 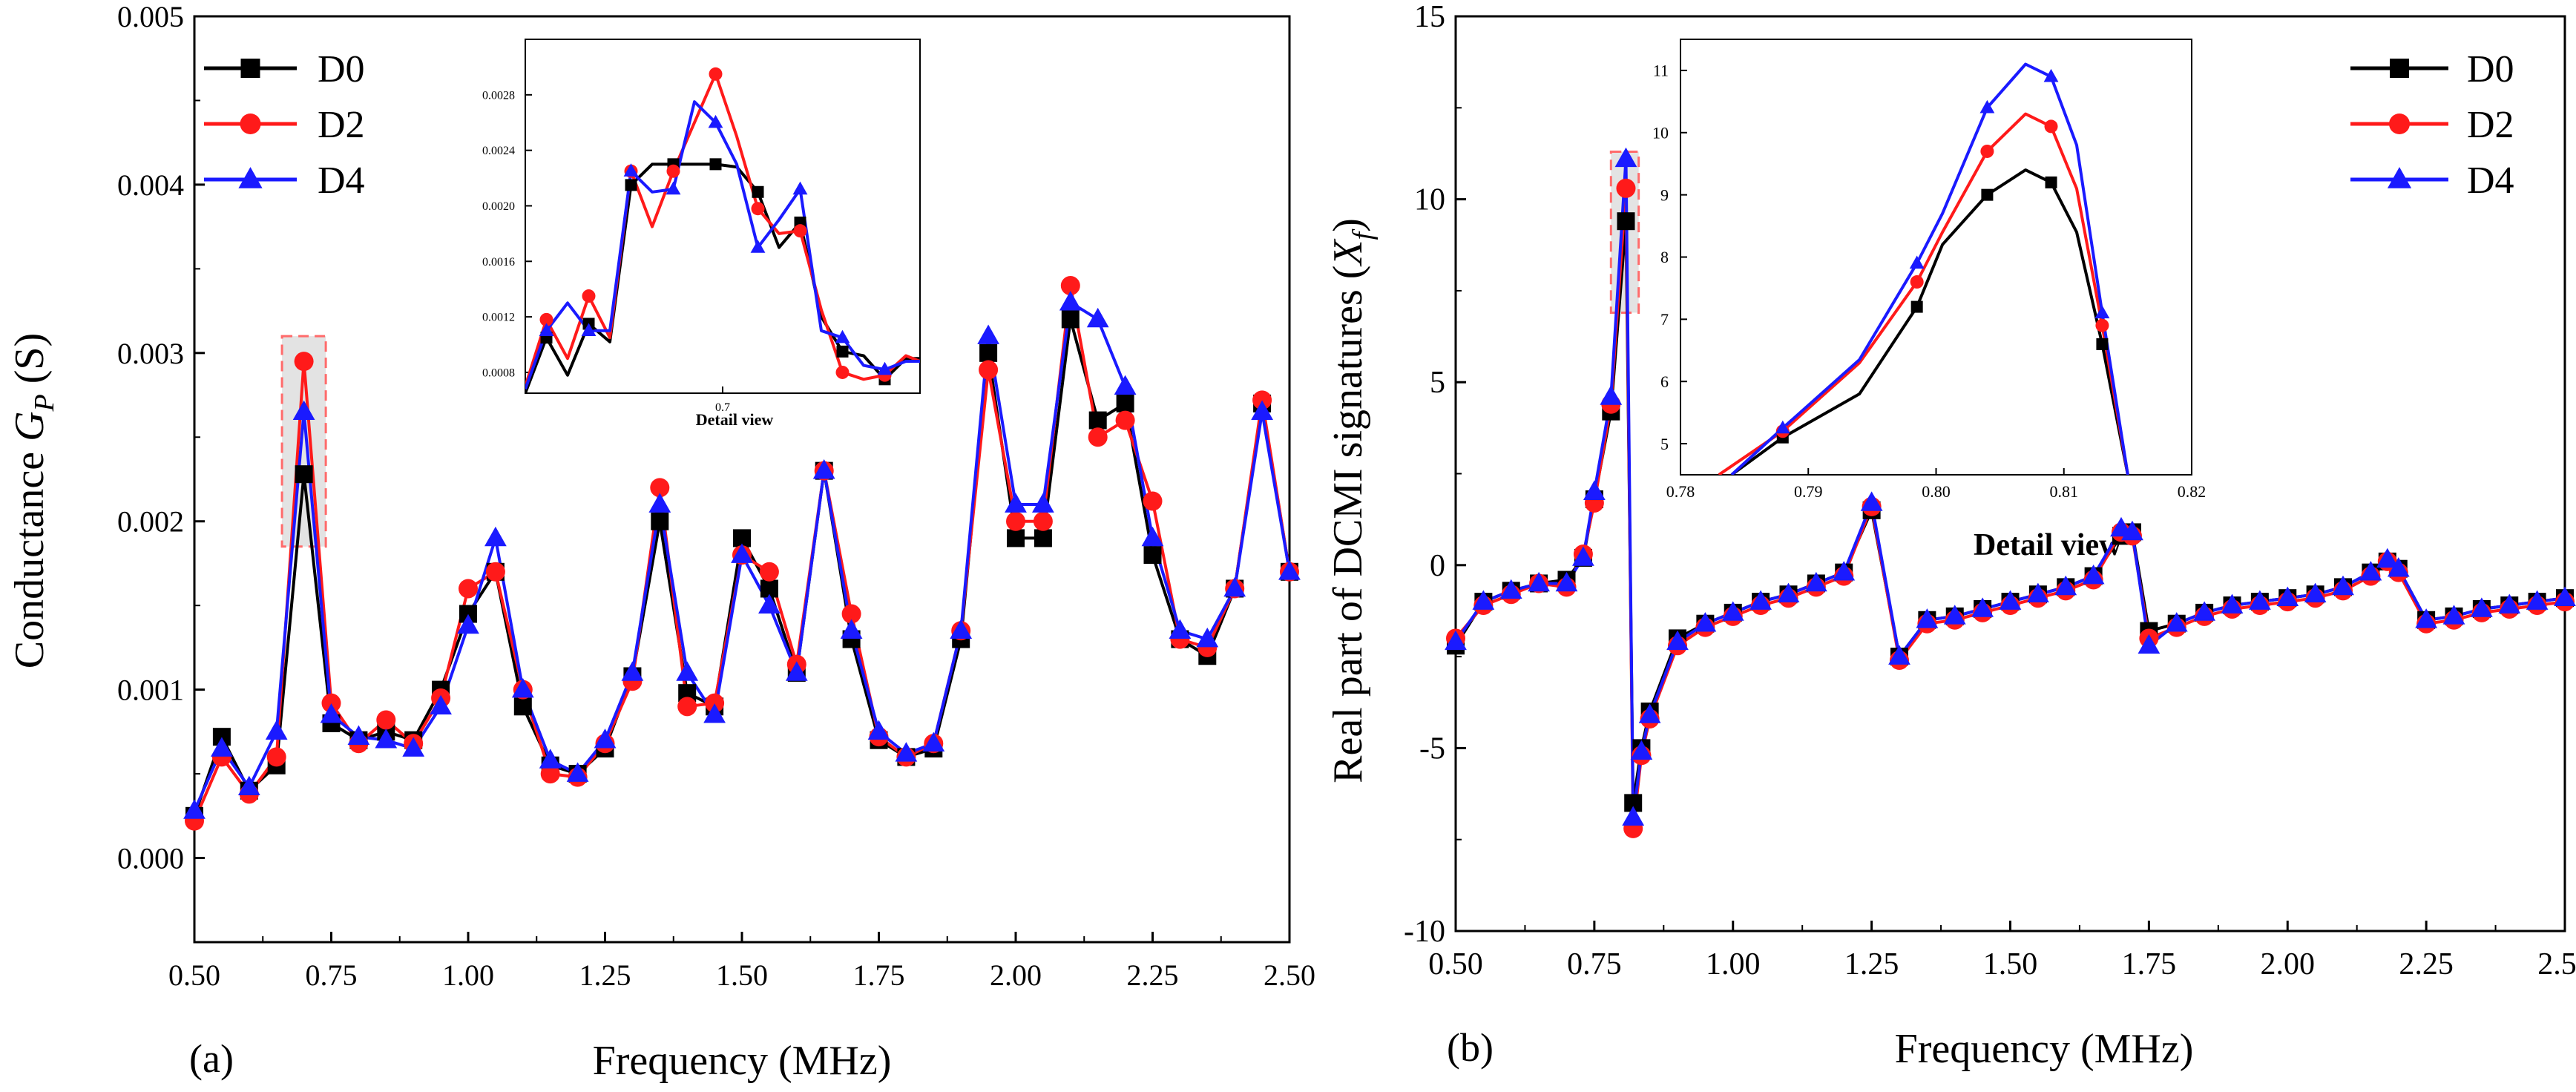 I want to click on inset-x-tick-label: 0.79, so click(x=1808, y=492).